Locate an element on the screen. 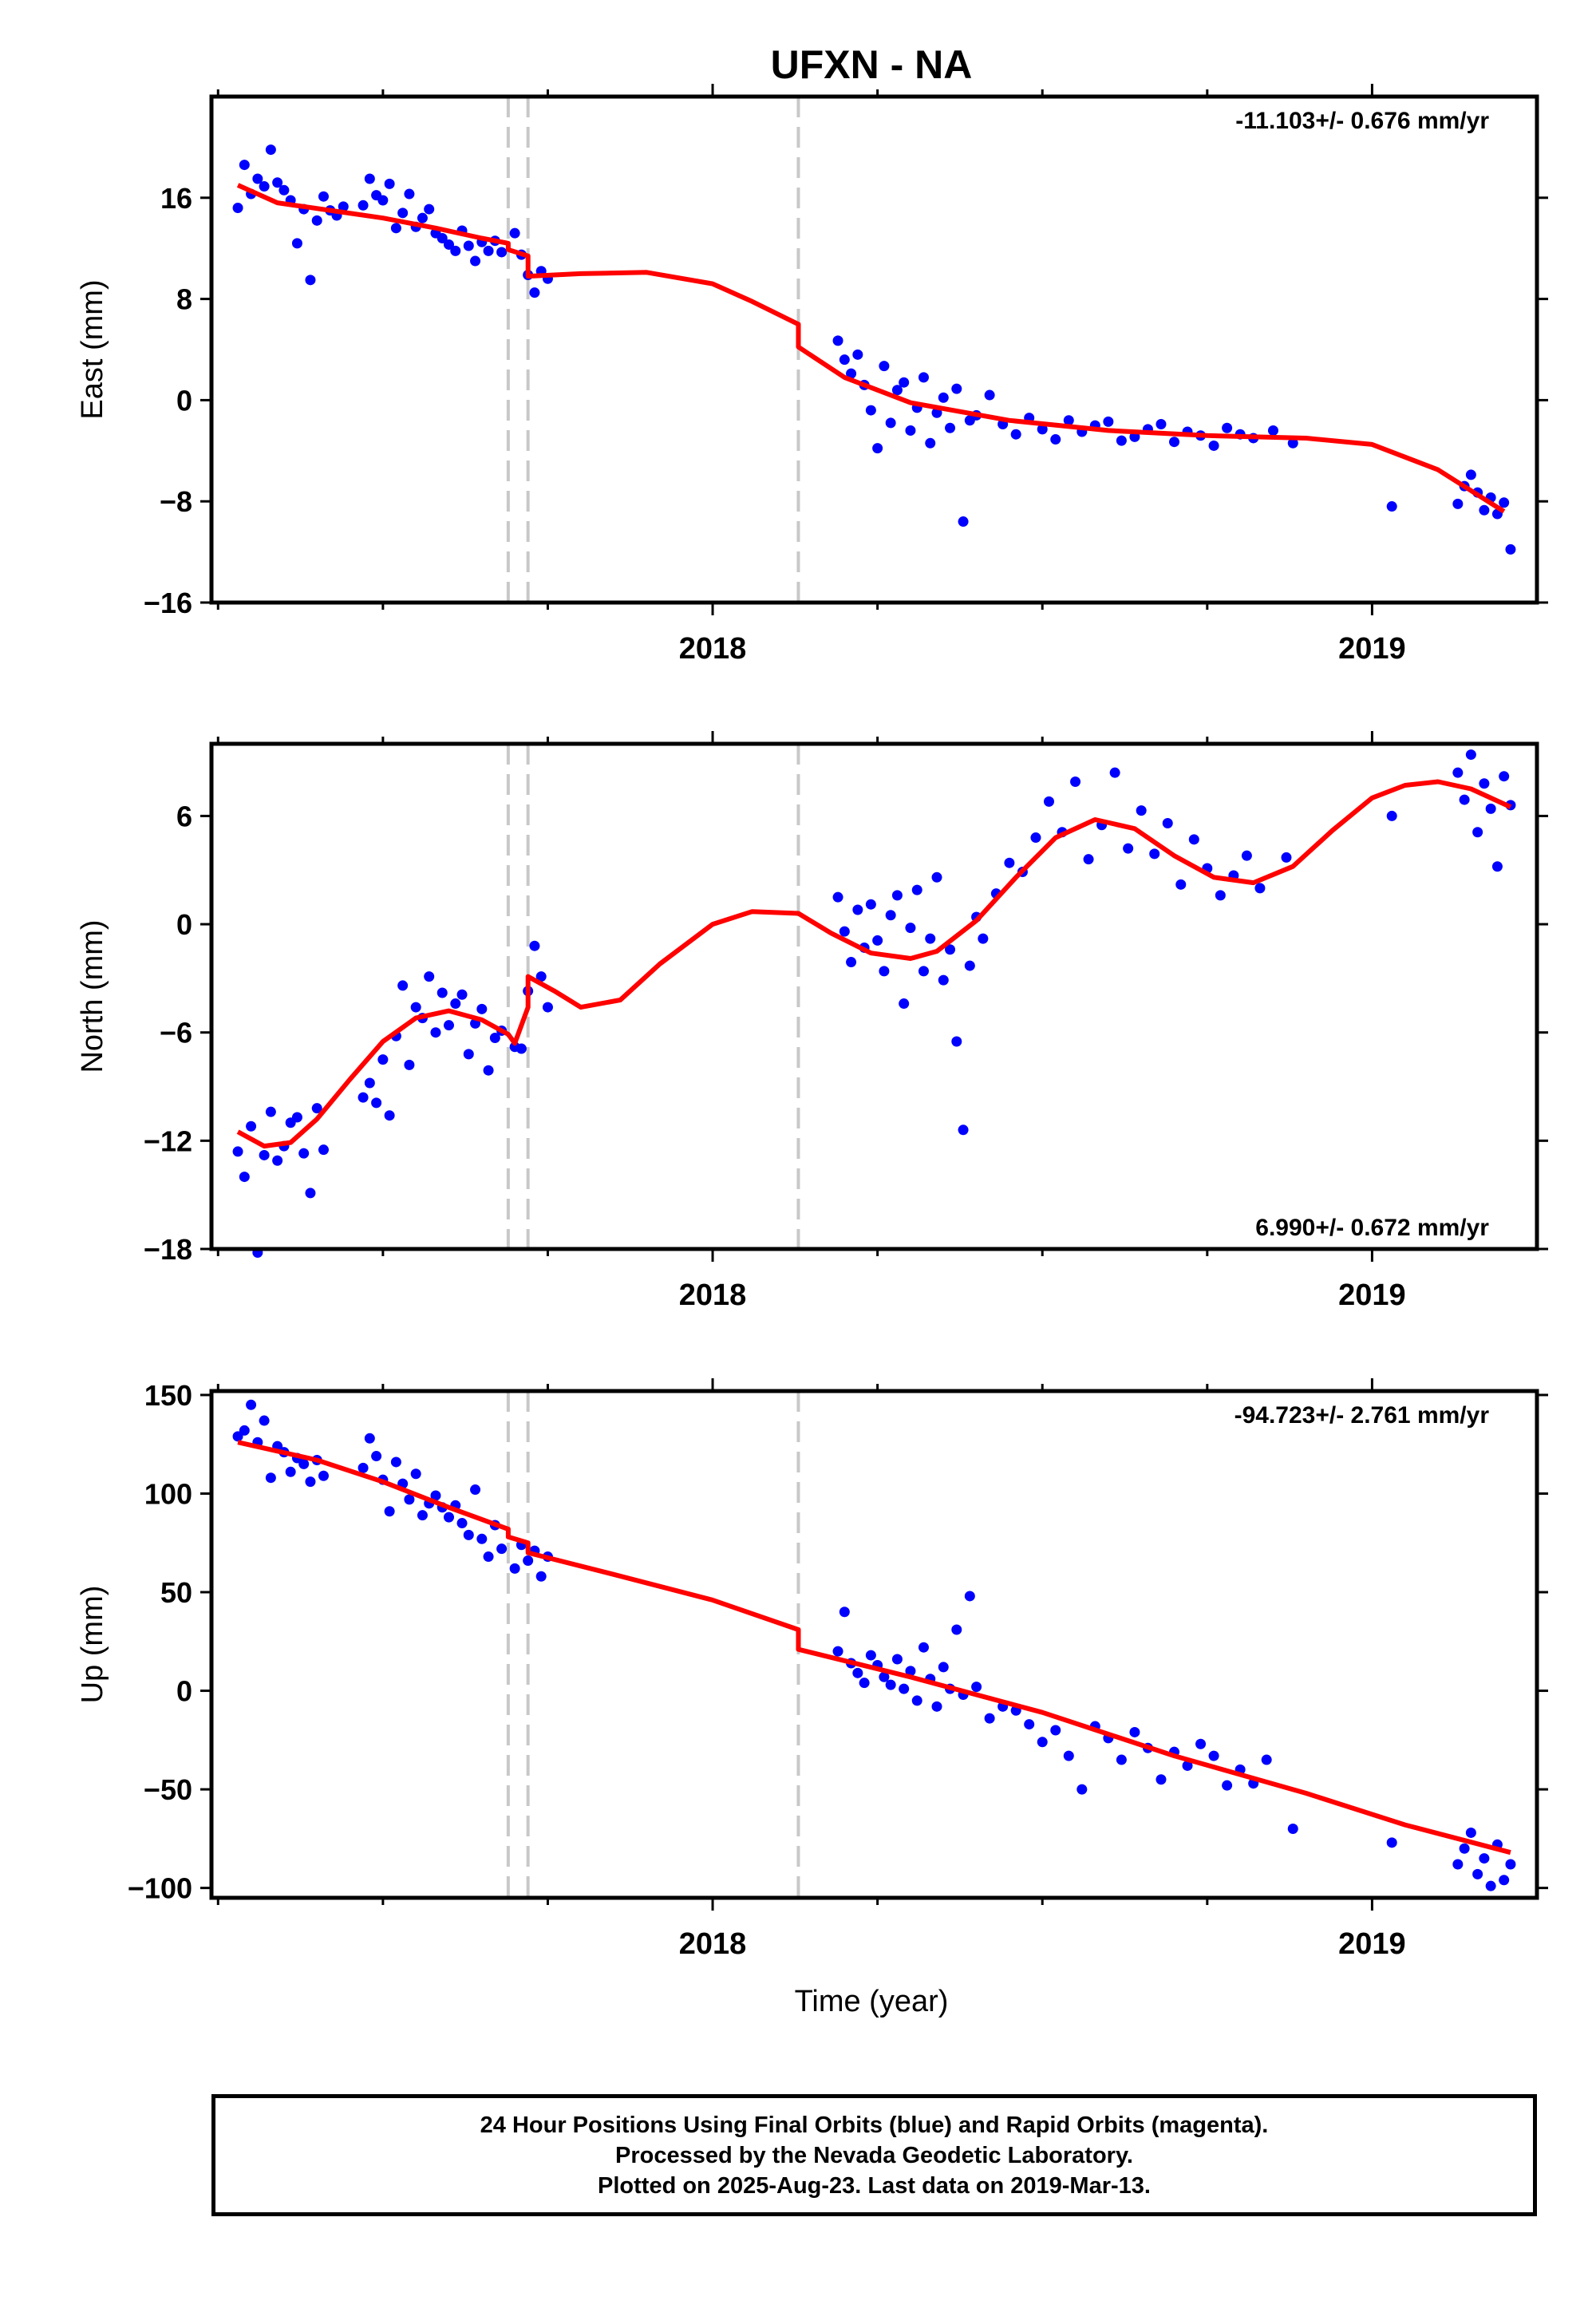 This screenshot has height=2316, width=1596. up-y-tick-label: 100 is located at coordinates (168, 1493).